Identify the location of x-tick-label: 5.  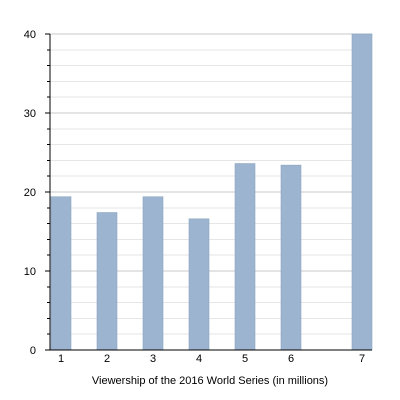
(245, 359).